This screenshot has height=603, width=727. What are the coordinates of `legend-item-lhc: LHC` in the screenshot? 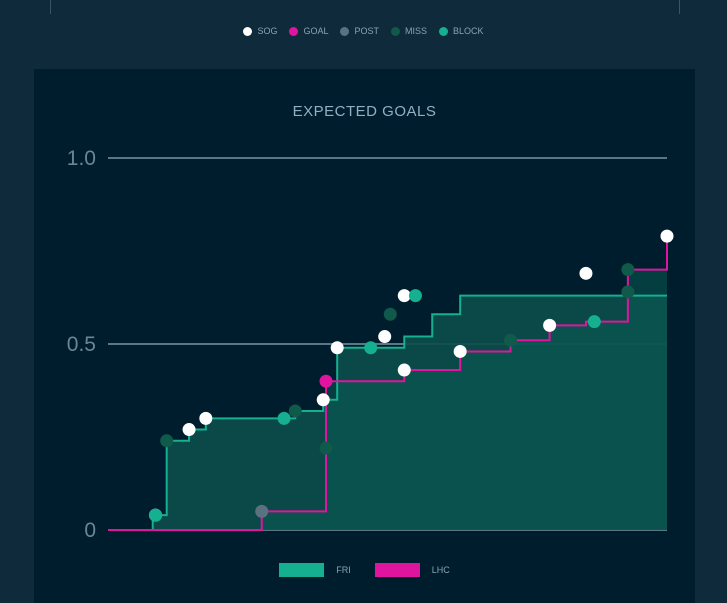 It's located at (412, 570).